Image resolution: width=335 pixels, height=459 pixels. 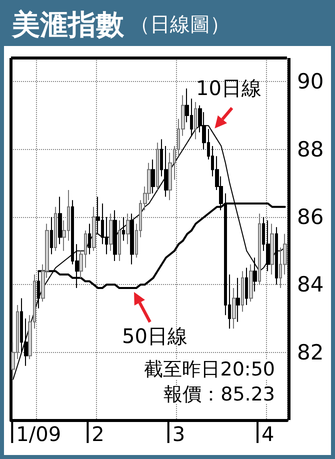 I want to click on x-tick-label: 2, so click(x=98, y=434).